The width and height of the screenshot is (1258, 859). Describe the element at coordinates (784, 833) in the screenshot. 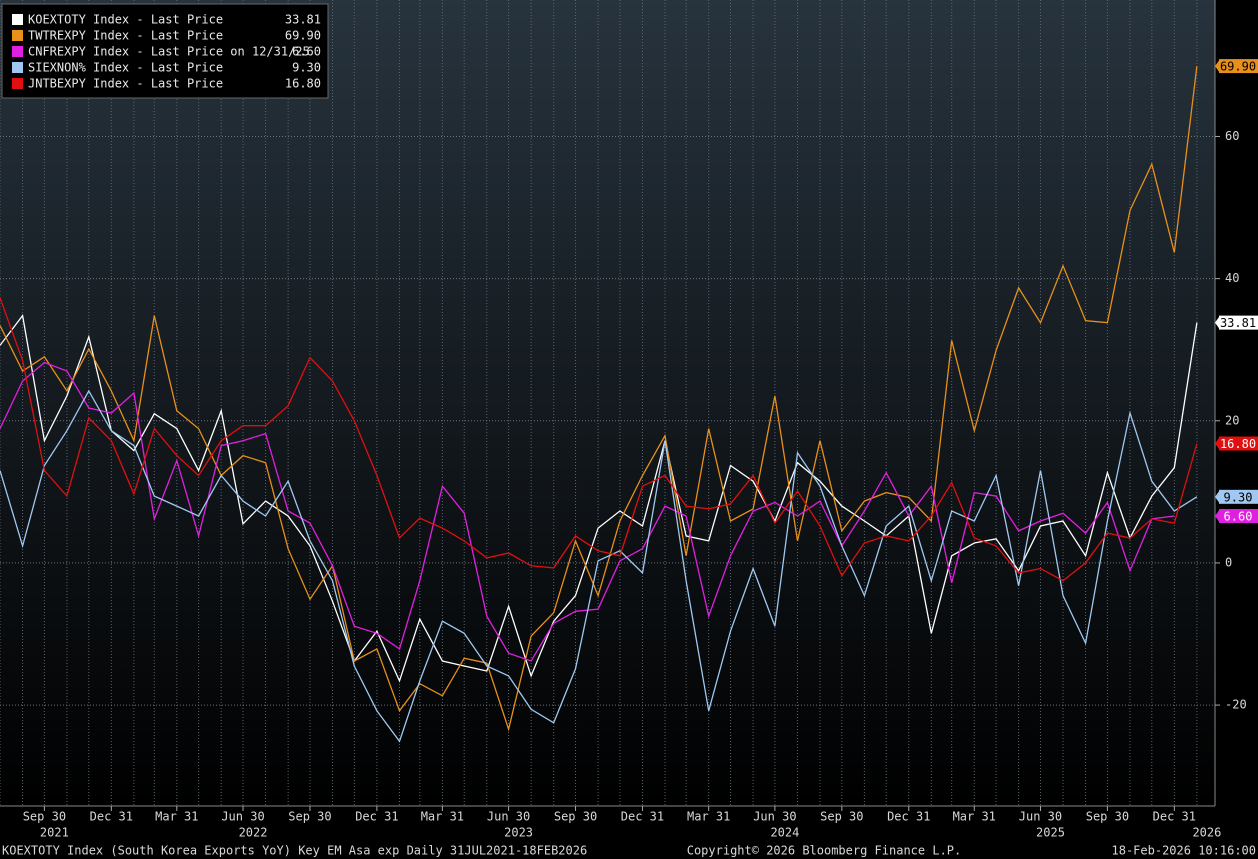

I see `year-label: 2024` at that location.